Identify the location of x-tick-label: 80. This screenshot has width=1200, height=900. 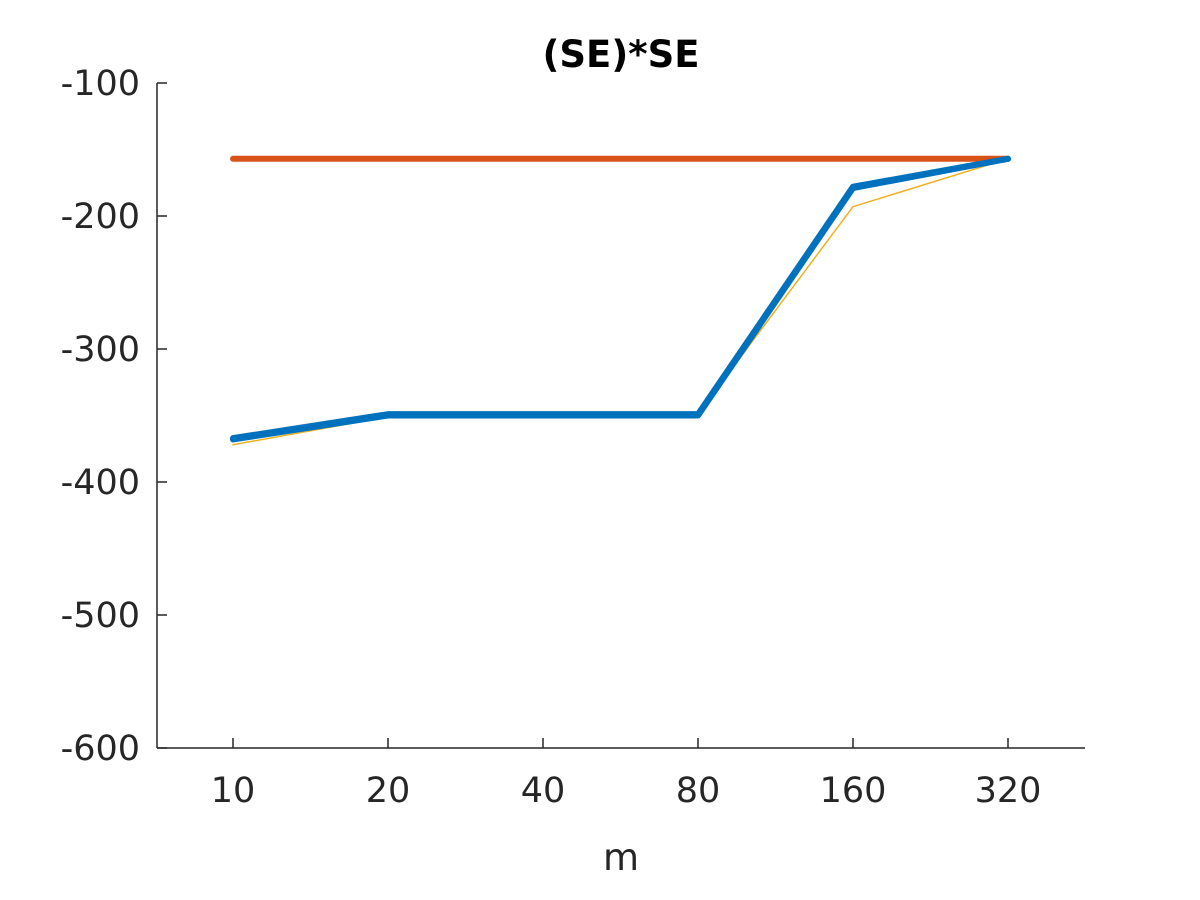
(698, 791).